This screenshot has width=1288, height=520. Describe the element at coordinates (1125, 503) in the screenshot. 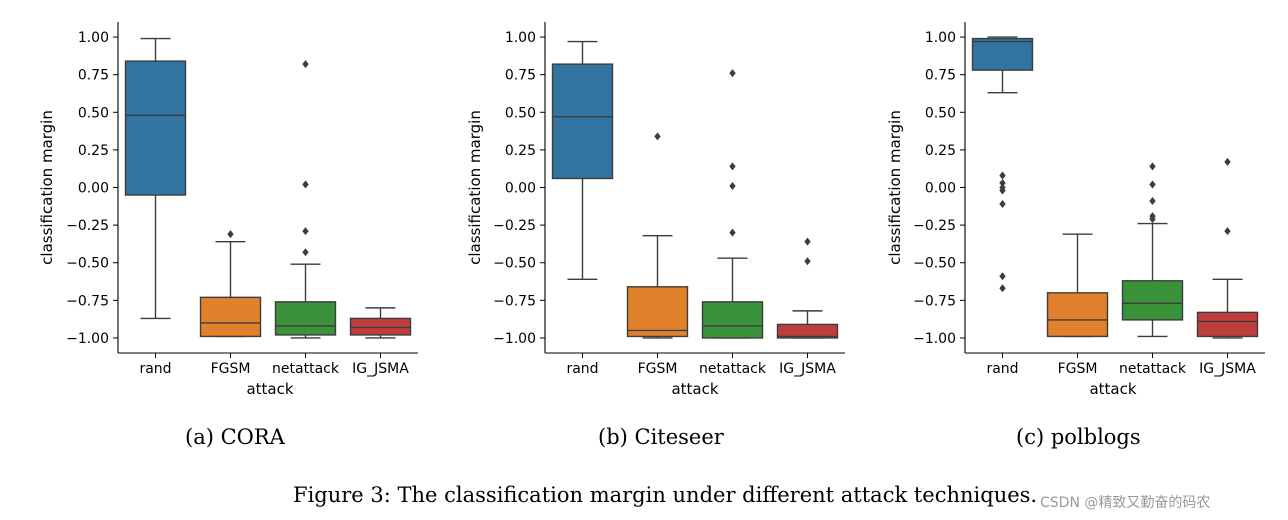

I see `watermark: CSDN @精致又勤奋的码农` at that location.